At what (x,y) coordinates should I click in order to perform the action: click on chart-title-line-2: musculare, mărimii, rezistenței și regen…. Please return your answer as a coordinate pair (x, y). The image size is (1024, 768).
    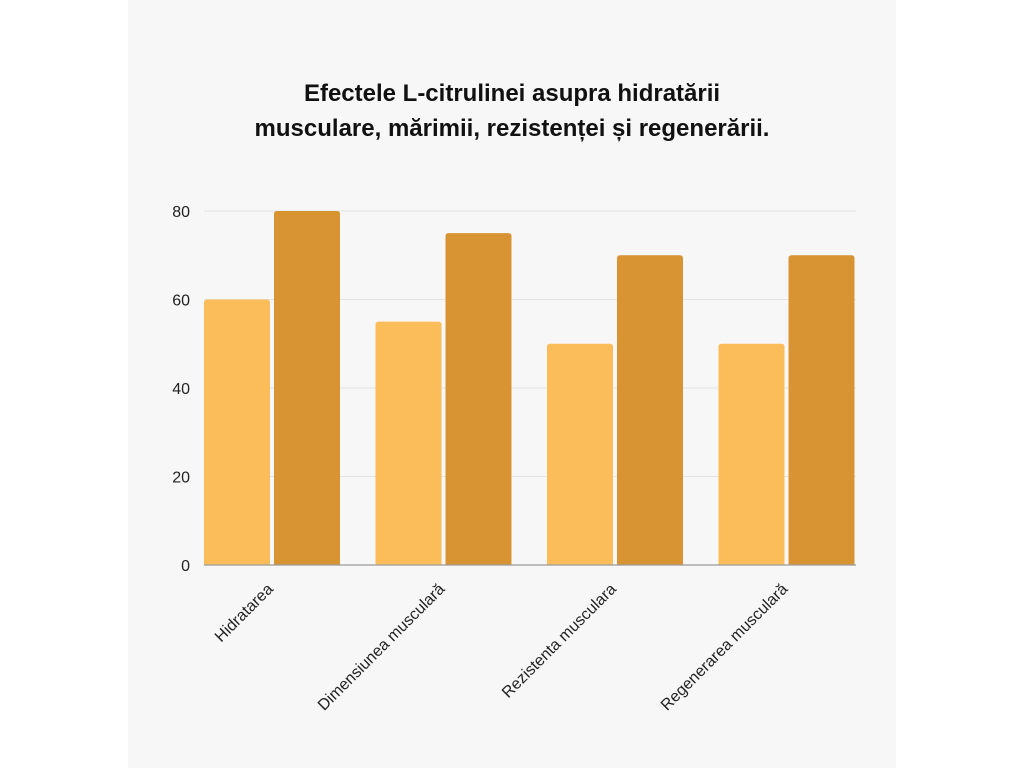
    Looking at the image, I should click on (512, 128).